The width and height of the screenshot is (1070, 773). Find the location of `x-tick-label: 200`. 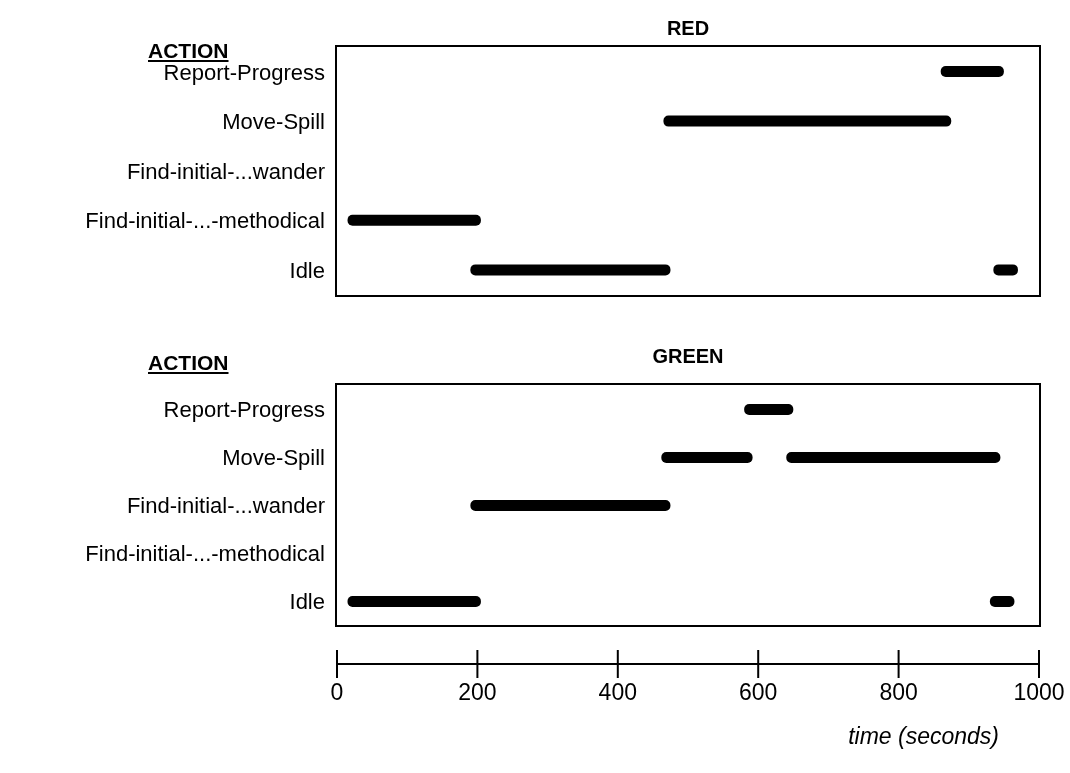

x-tick-label: 200 is located at coordinates (477, 692).